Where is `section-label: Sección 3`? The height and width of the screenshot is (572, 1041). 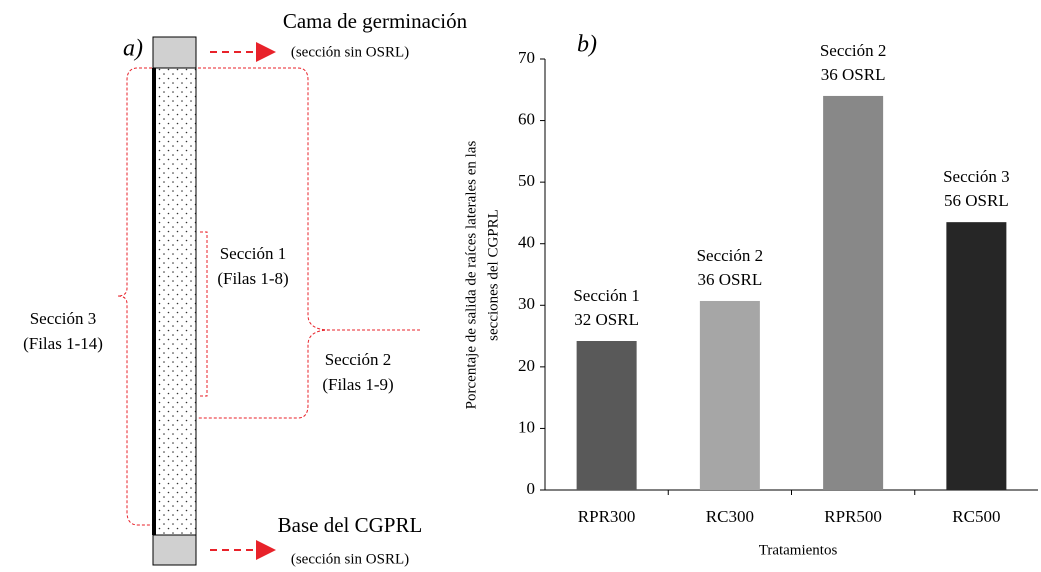 section-label: Sección 3 is located at coordinates (63, 318).